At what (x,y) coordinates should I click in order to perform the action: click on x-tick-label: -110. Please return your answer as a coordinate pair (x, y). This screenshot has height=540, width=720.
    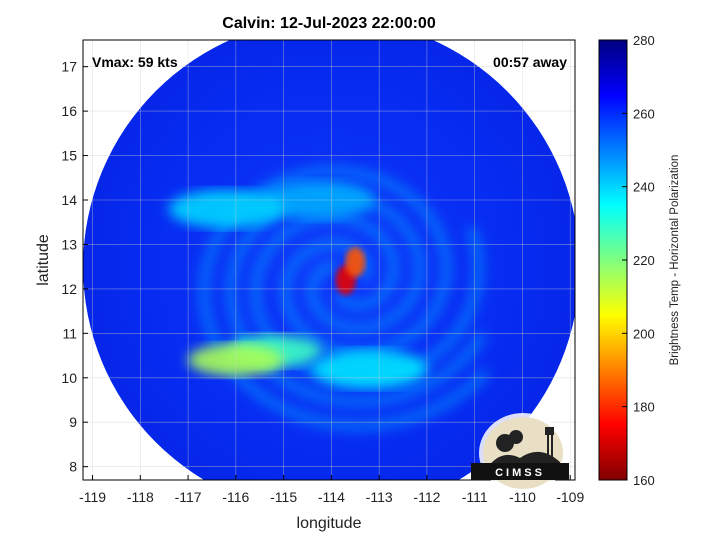
    Looking at the image, I should click on (522, 497).